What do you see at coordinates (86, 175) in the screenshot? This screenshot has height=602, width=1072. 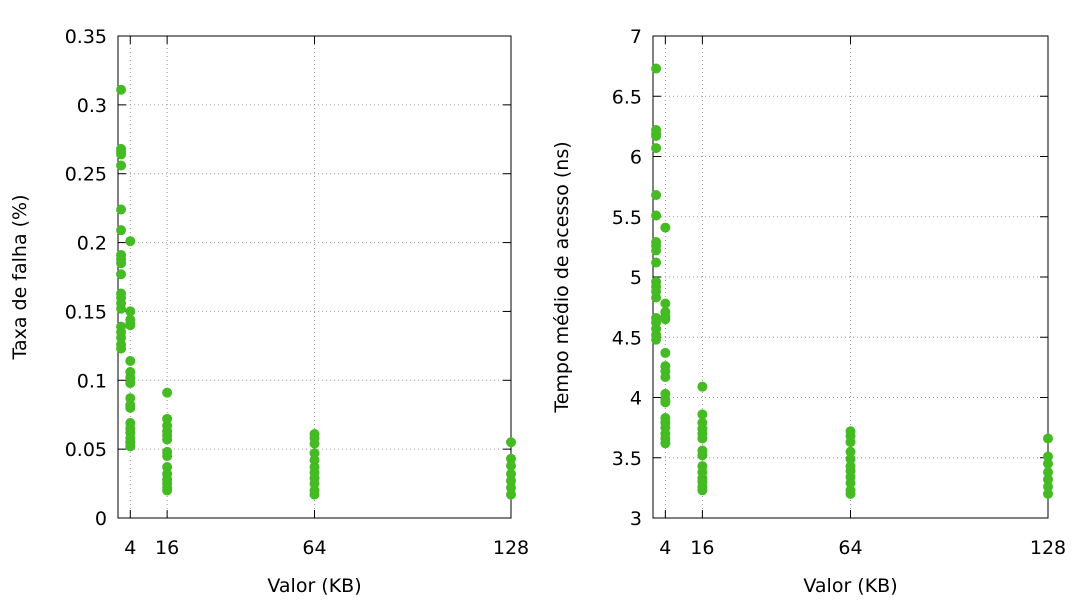 I see `y-tick-label: 0.25` at bounding box center [86, 175].